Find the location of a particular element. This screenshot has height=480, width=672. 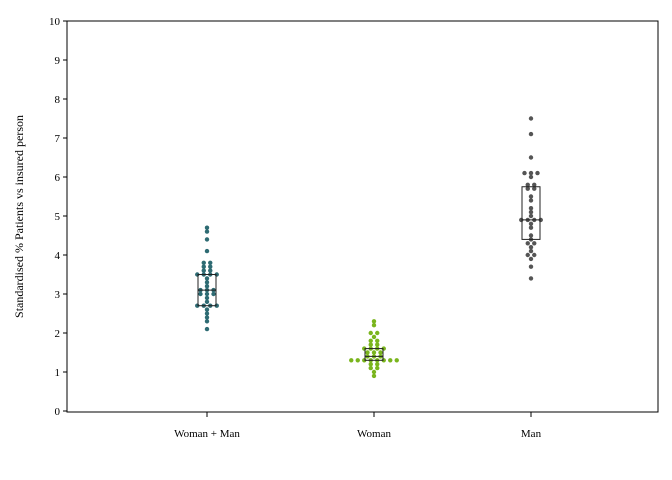

y-tick-label: 7 is located at coordinates (58, 139).